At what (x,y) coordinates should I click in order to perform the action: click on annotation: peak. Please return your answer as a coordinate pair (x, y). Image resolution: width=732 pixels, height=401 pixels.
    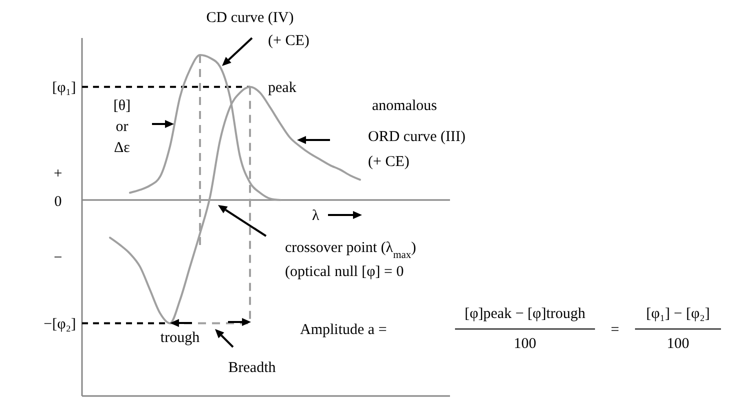
    Looking at the image, I should click on (282, 88).